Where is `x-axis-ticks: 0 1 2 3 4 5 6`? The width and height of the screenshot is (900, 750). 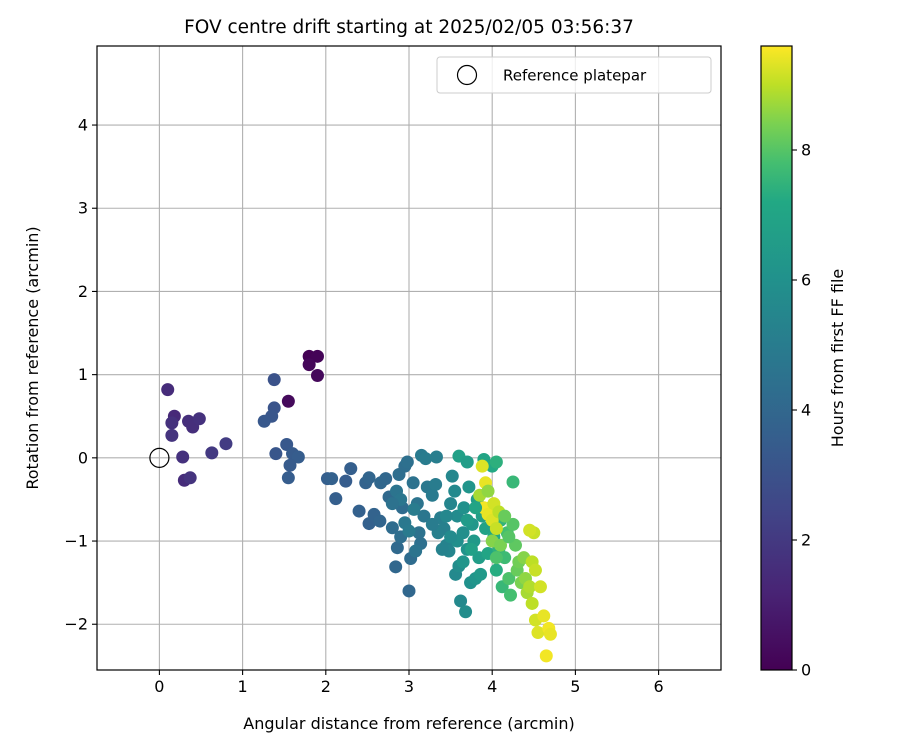
x-axis-ticks: 0 1 2 3 4 5 6 is located at coordinates (409, 683).